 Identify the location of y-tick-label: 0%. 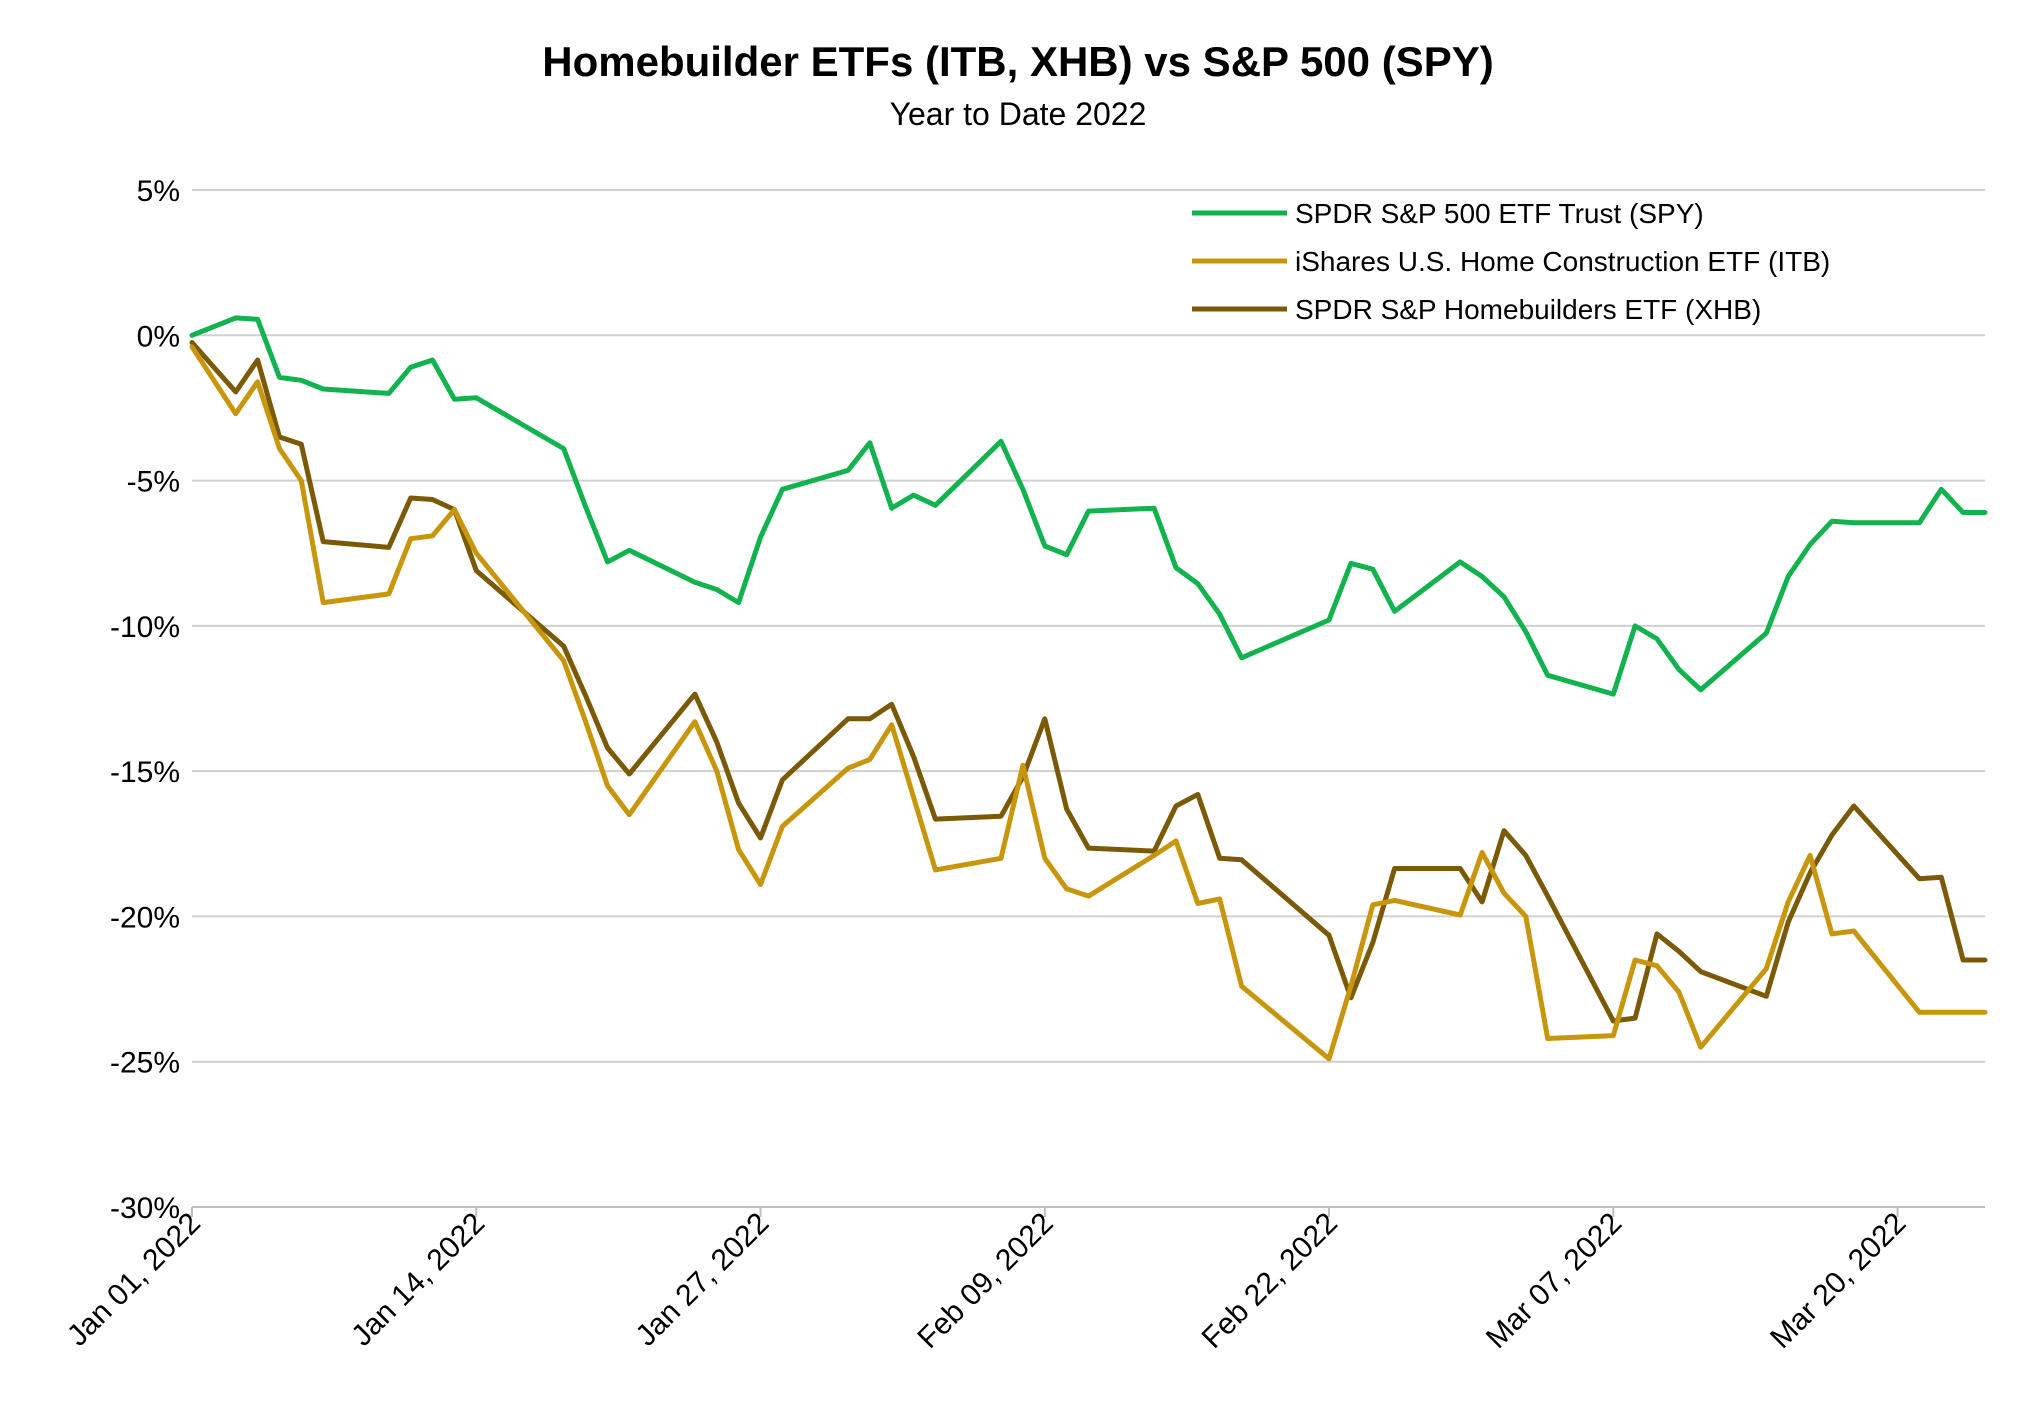
(158, 336).